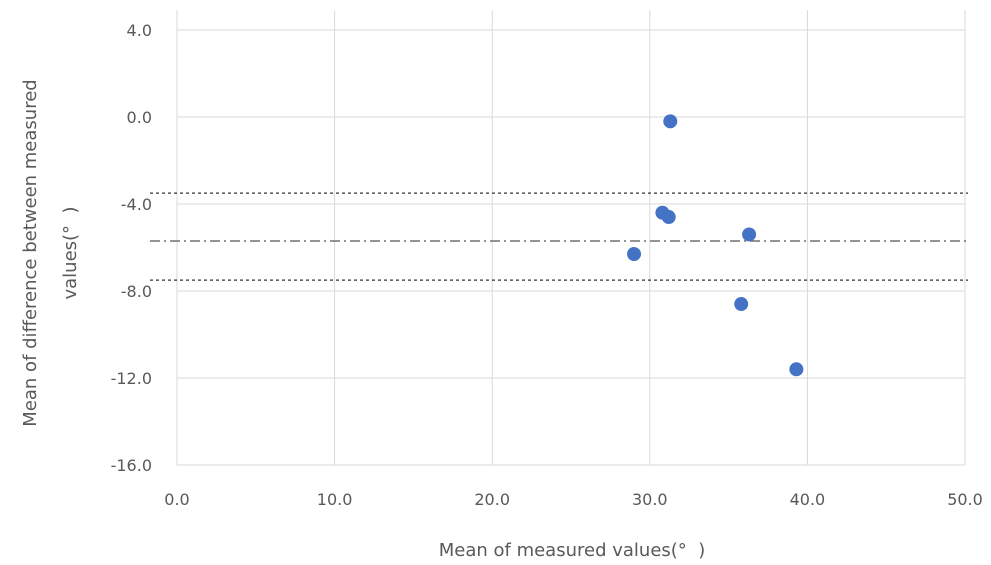  I want to click on data-points, so click(715, 245).